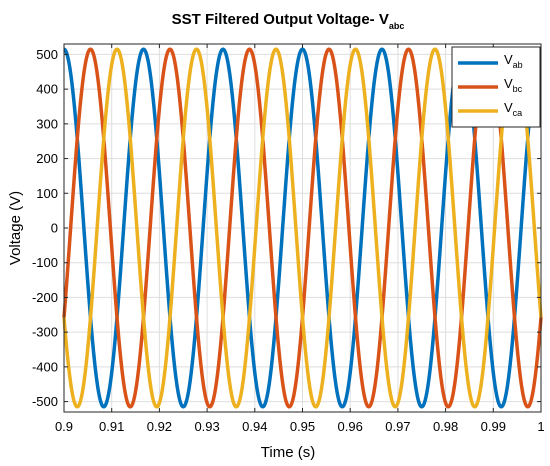 This screenshot has width=550, height=466. Describe the element at coordinates (445, 426) in the screenshot. I see `x-tick-label: 0.98` at that location.